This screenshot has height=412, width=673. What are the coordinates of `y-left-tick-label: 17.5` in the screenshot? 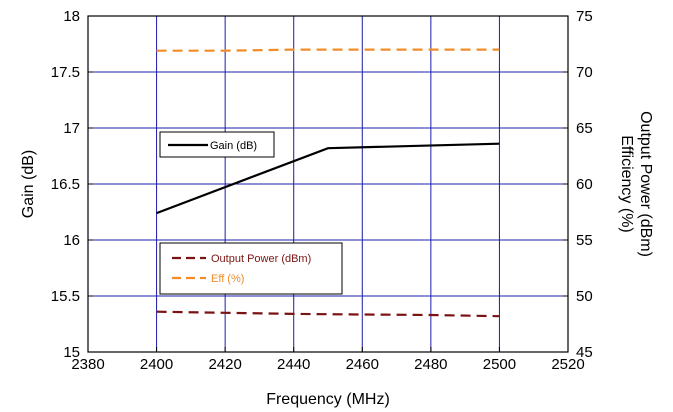 It's located at (65, 72).